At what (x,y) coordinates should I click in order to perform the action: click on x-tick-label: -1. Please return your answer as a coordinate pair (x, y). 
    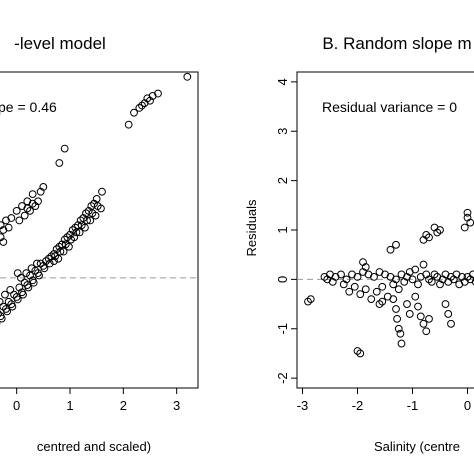
    Looking at the image, I should click on (413, 405).